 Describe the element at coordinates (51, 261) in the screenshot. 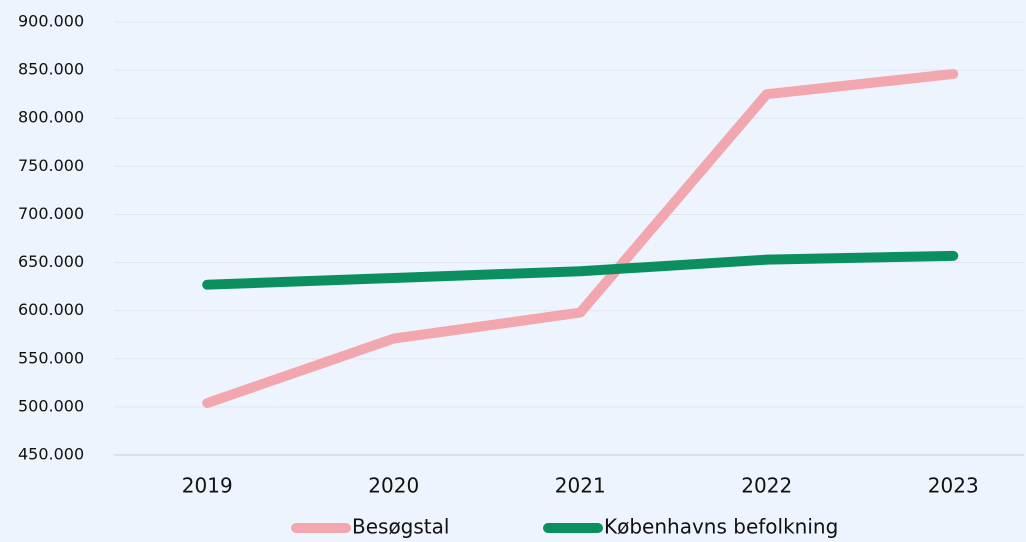

I see `y-tick-label: 650.000` at that location.